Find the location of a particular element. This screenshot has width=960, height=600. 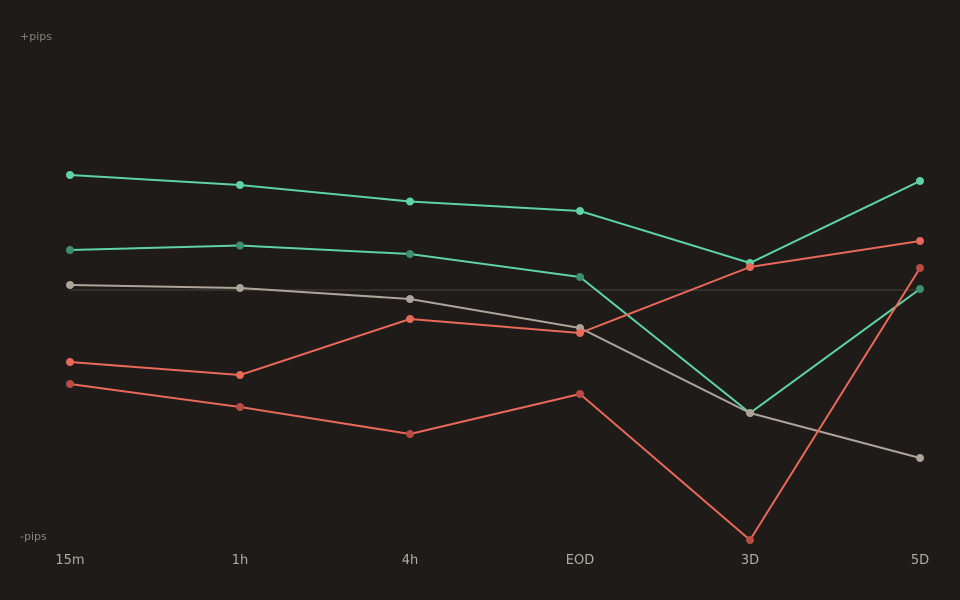

series-4-point-4h is located at coordinates (410, 319).